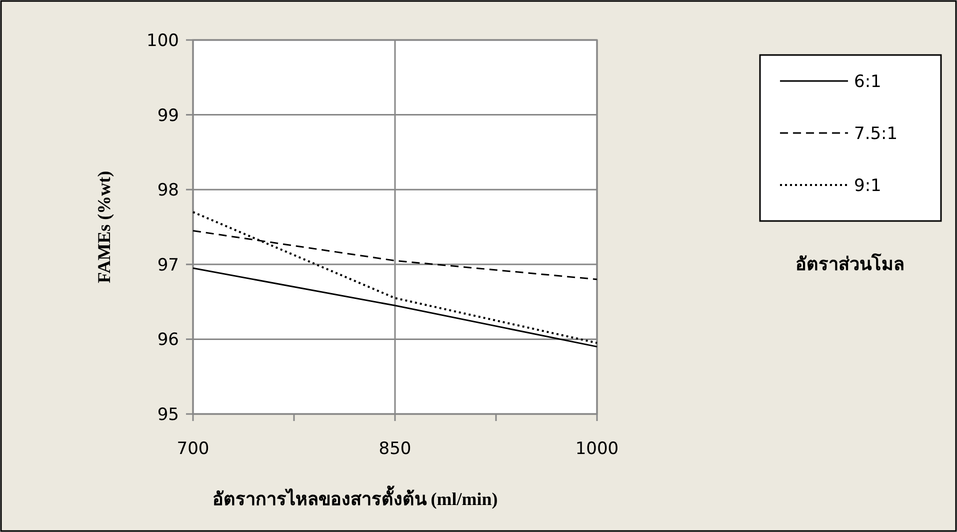 The image size is (957, 532). I want to click on legend-label: 6:1, so click(868, 82).